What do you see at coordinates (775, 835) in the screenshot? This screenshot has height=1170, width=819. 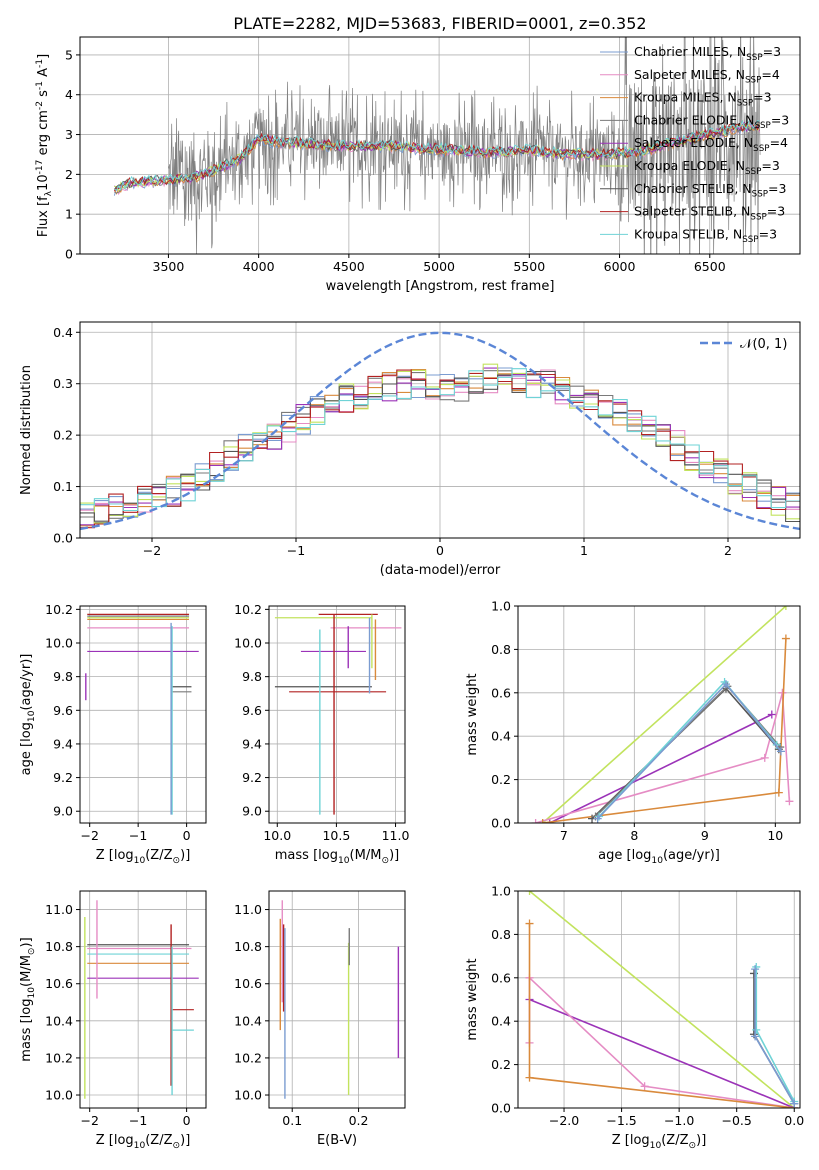 I see `x-tick-label: 10` at bounding box center [775, 835].